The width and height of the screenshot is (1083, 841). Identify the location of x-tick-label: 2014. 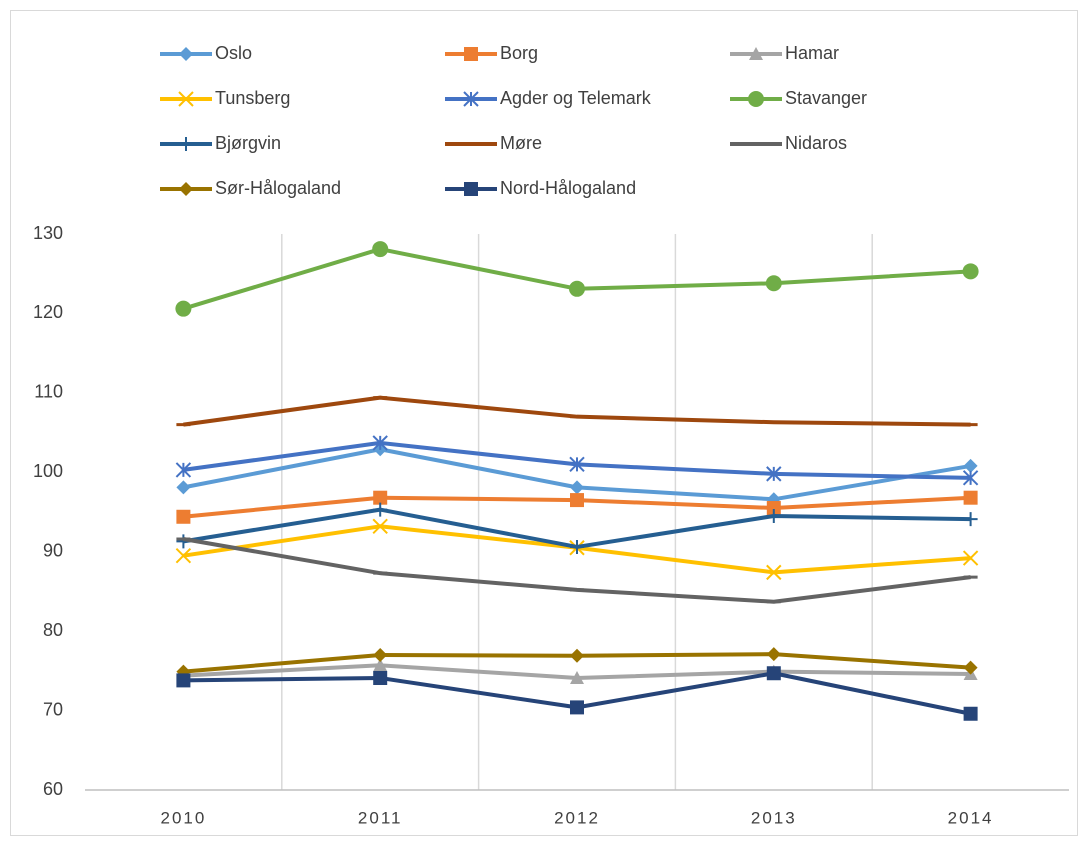
(971, 817).